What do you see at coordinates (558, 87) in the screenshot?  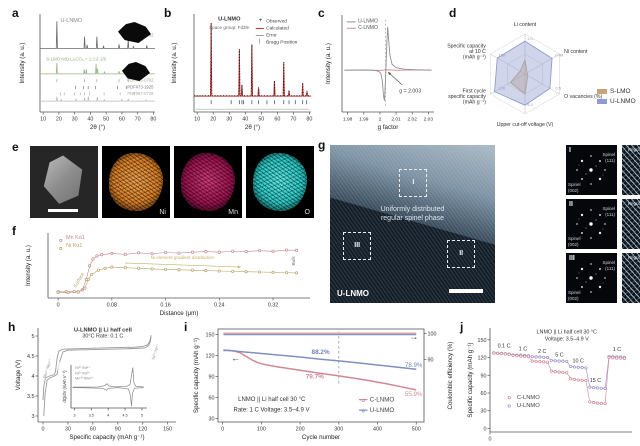 I see `chart-element: 0.5` at bounding box center [558, 87].